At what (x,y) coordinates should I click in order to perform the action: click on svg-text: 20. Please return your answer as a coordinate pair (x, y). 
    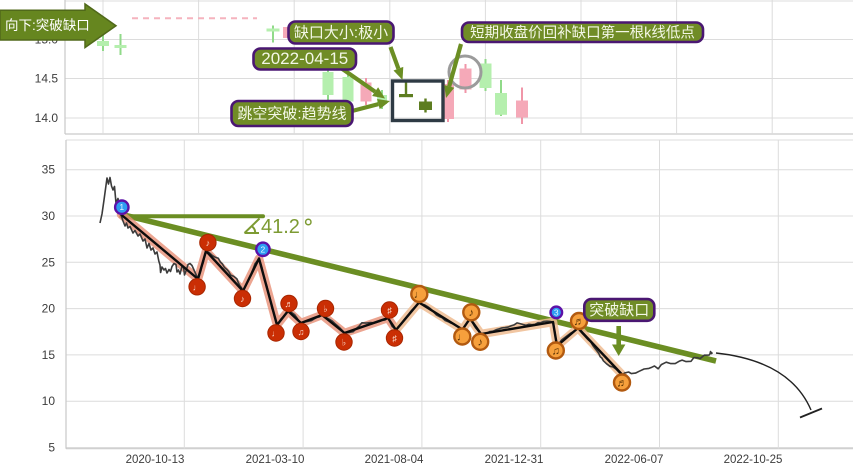
    Looking at the image, I should click on (49, 309).